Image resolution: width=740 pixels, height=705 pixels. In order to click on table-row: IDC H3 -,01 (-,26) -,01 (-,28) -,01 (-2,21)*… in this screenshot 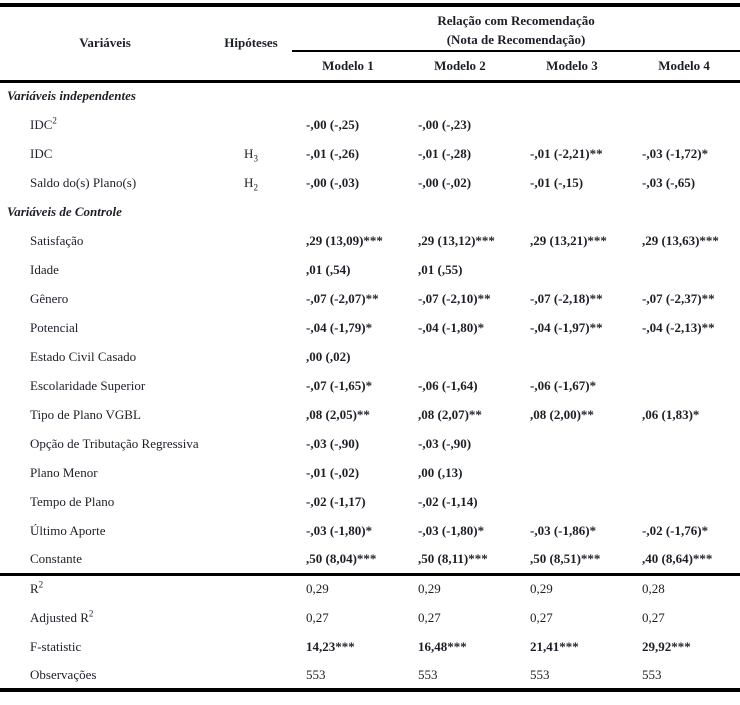, I will do `click(370, 153)`.